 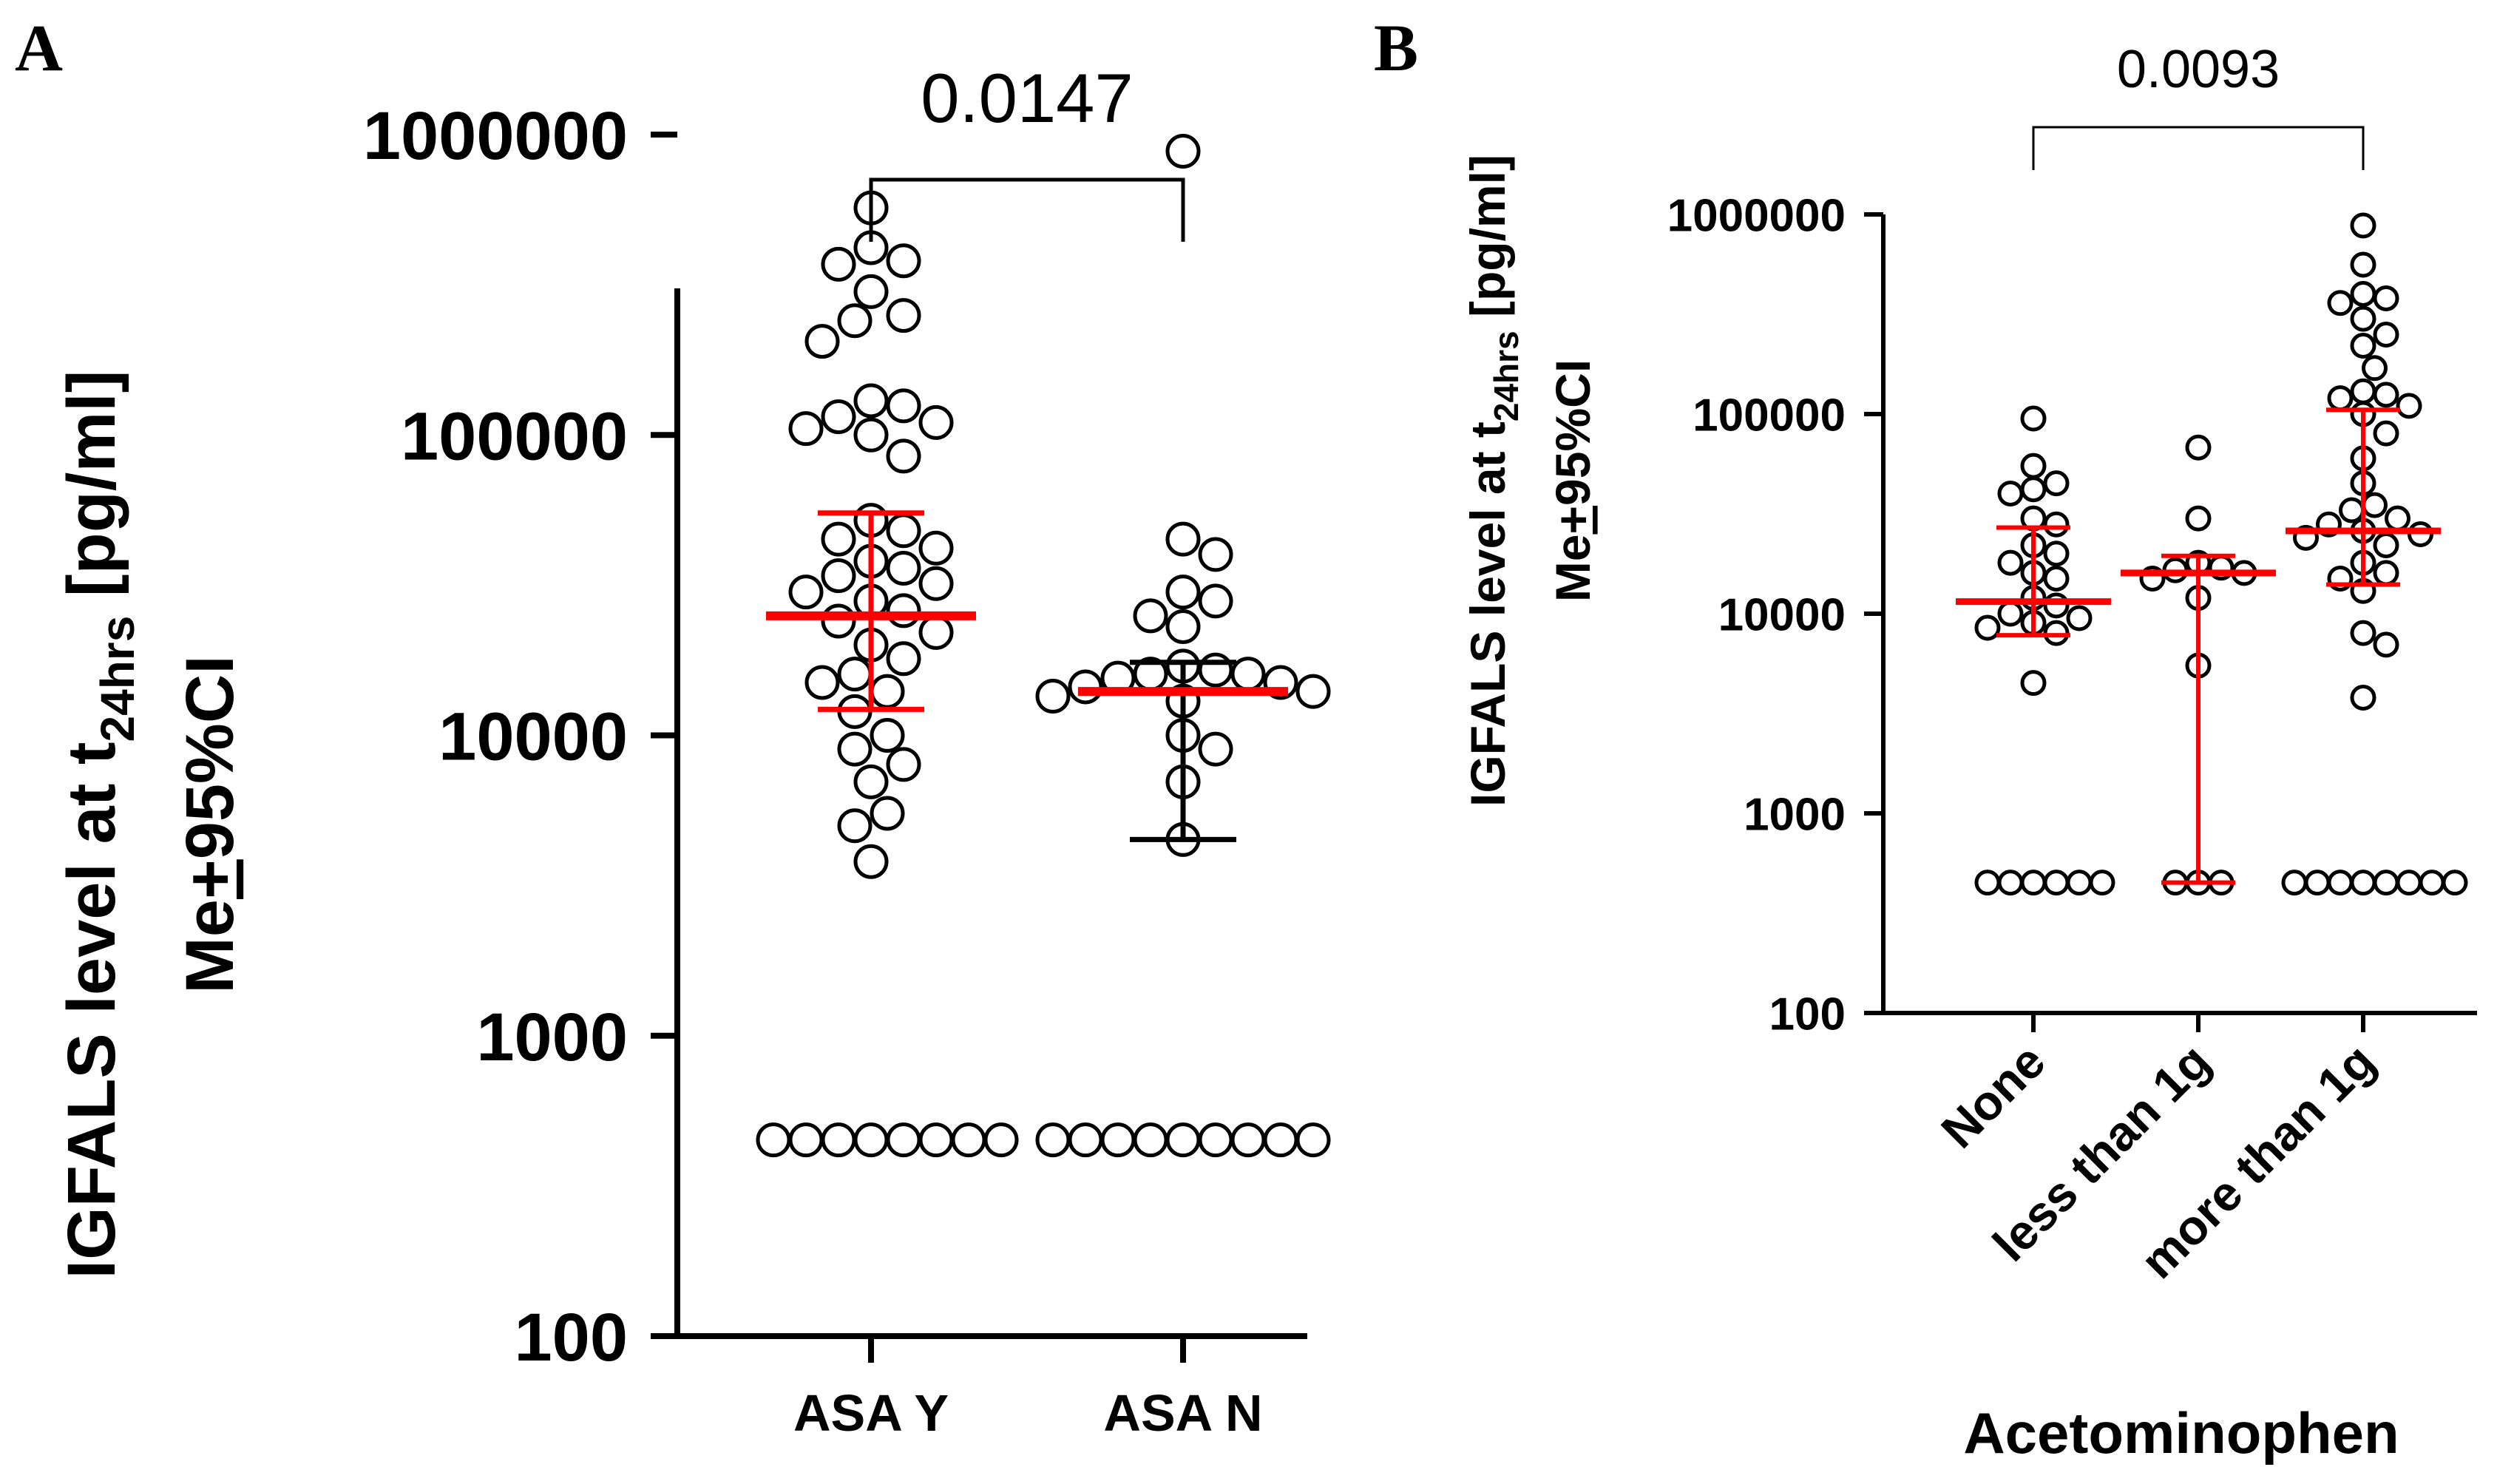 What do you see at coordinates (2198, 69) in the screenshot?
I see `panel-b-p-value: 0.0093` at bounding box center [2198, 69].